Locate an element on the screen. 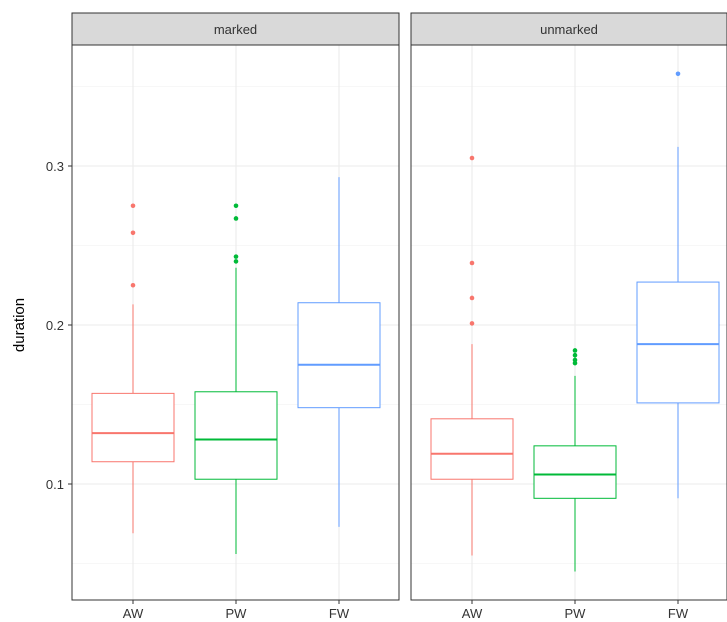 The width and height of the screenshot is (727, 622). facet-strip-unmarked is located at coordinates (568, 29).